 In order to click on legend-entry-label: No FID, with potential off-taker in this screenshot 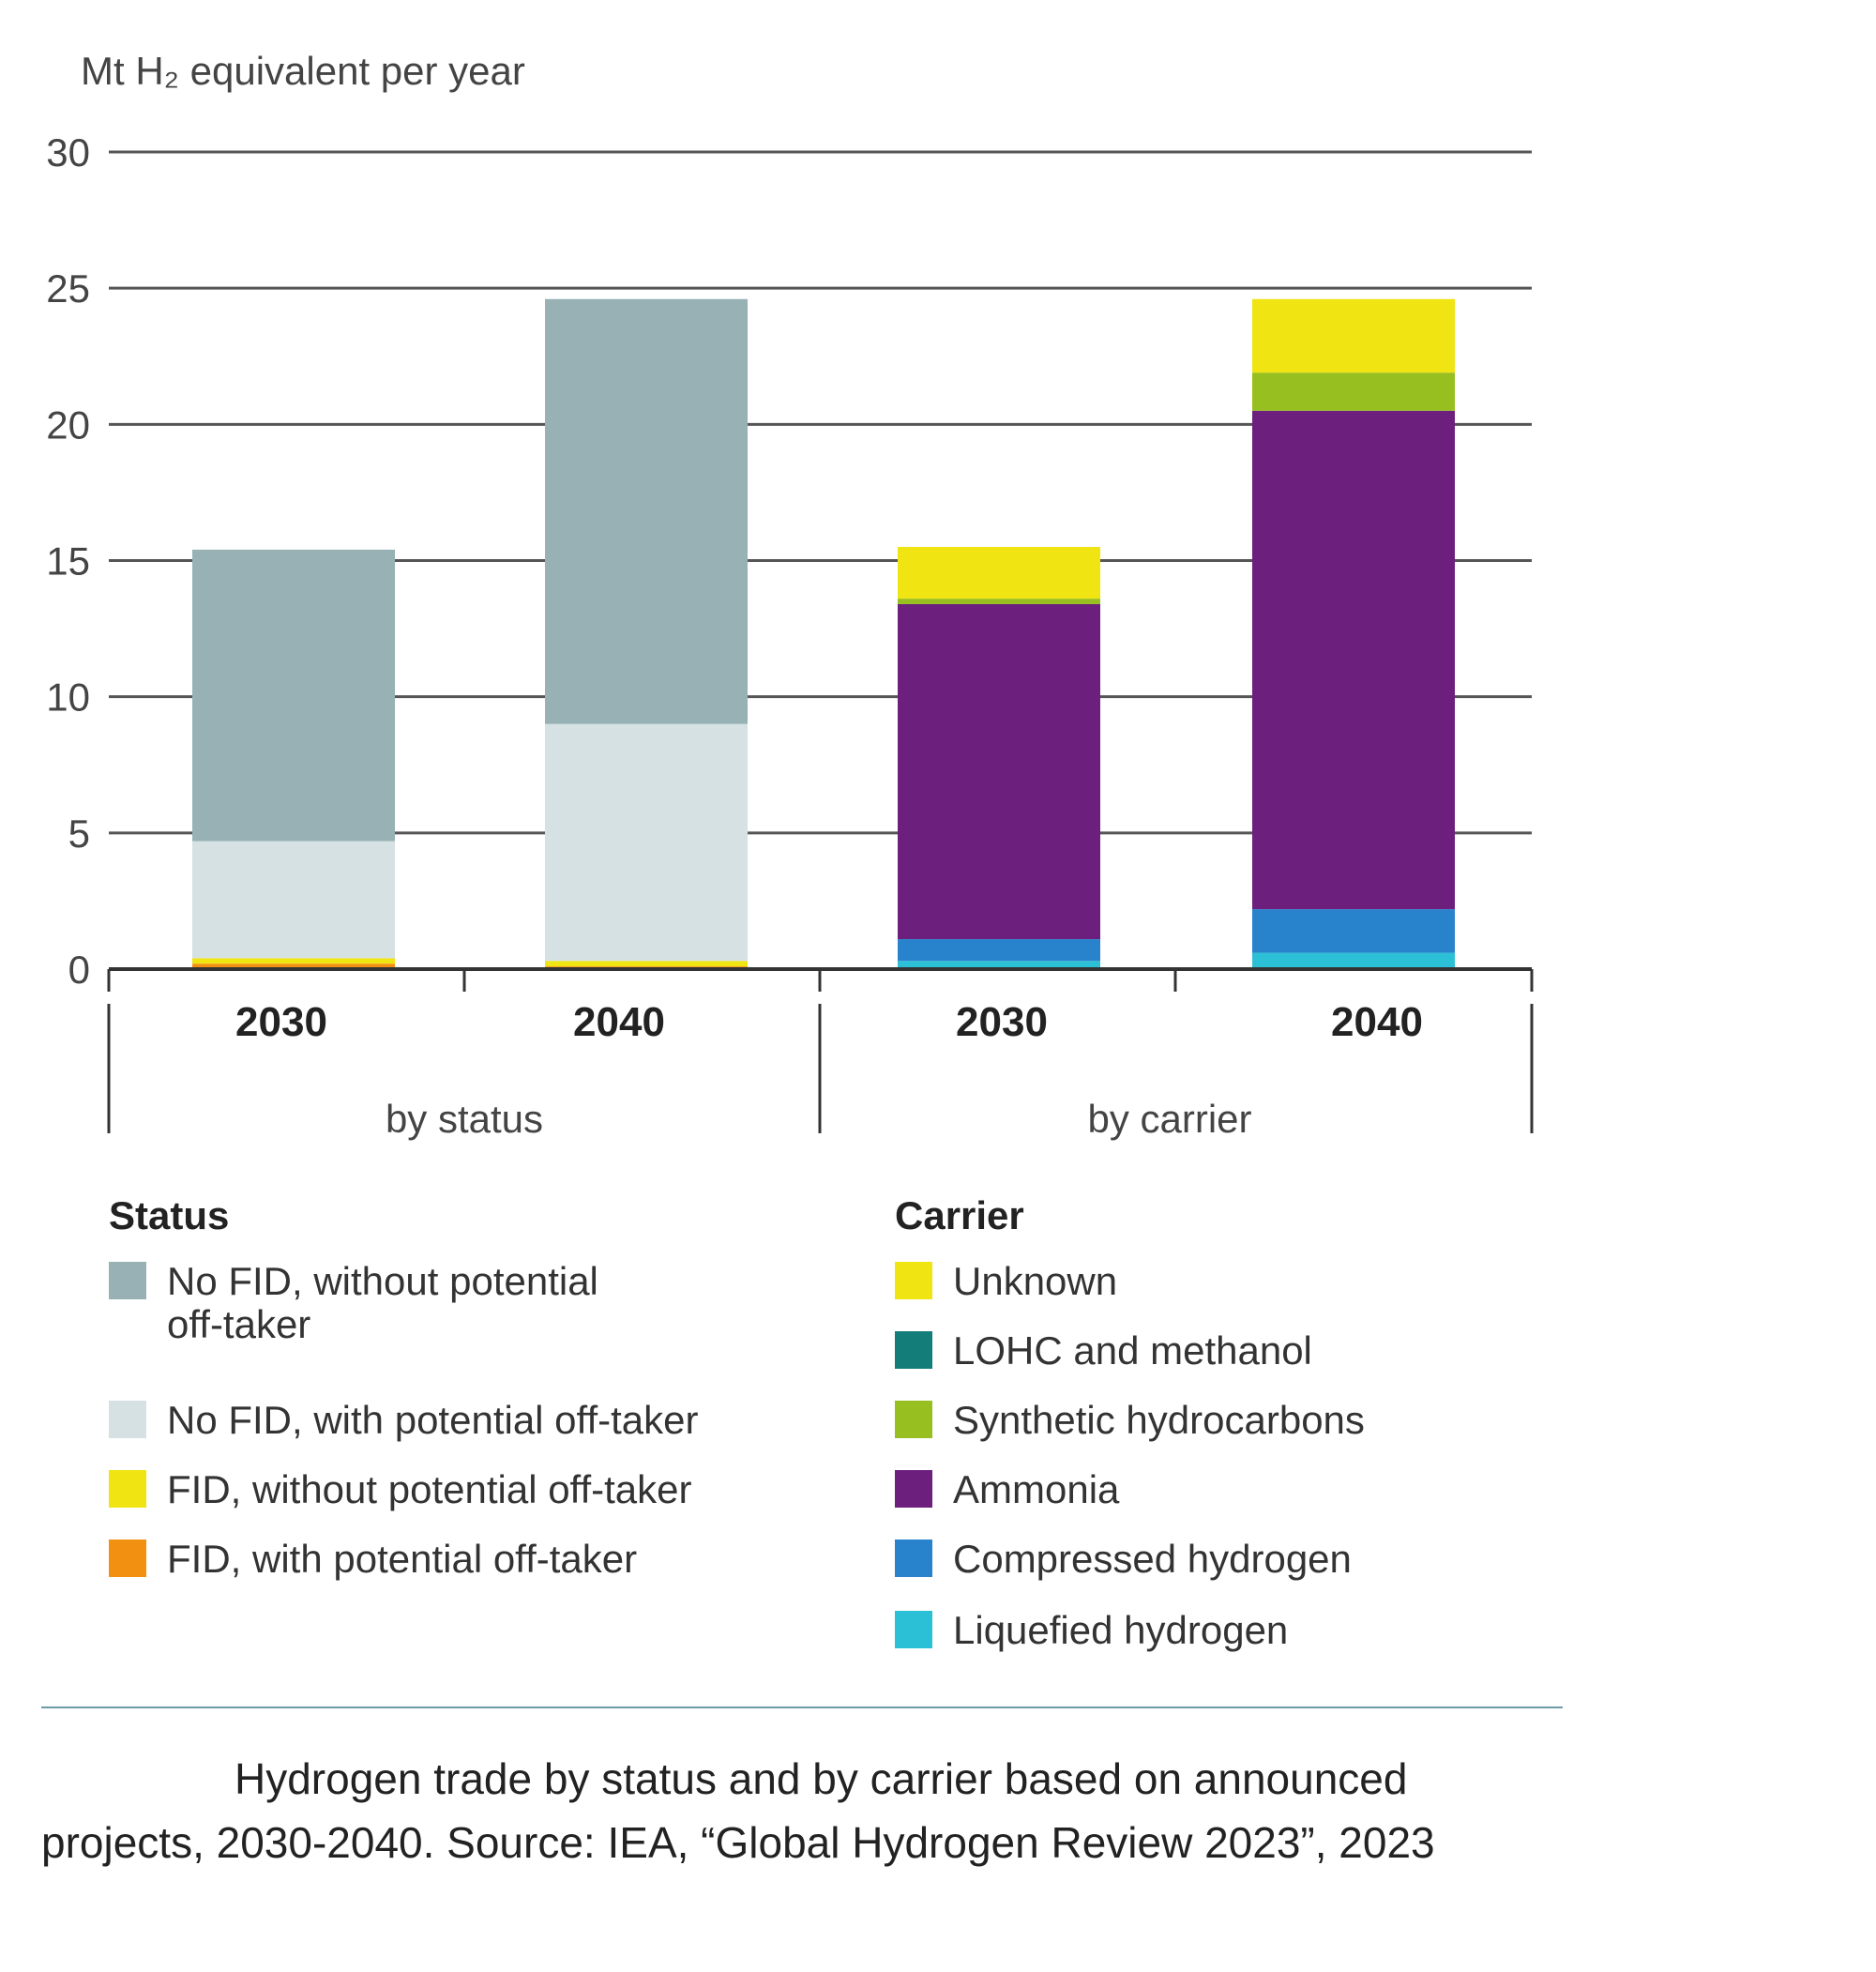, I will do `click(432, 1420)`.